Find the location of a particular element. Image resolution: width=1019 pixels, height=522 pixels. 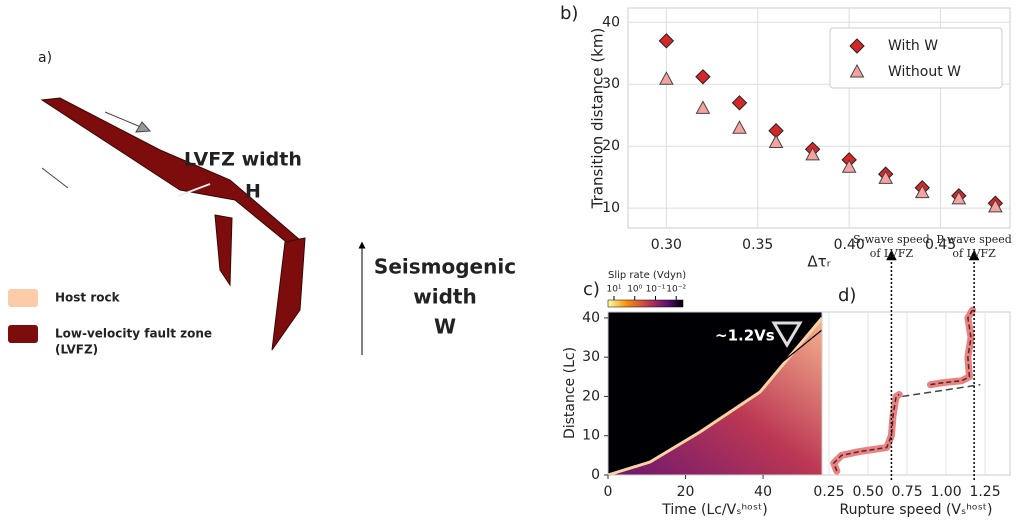

annotation: P-wave speed is located at coordinates (973, 239).